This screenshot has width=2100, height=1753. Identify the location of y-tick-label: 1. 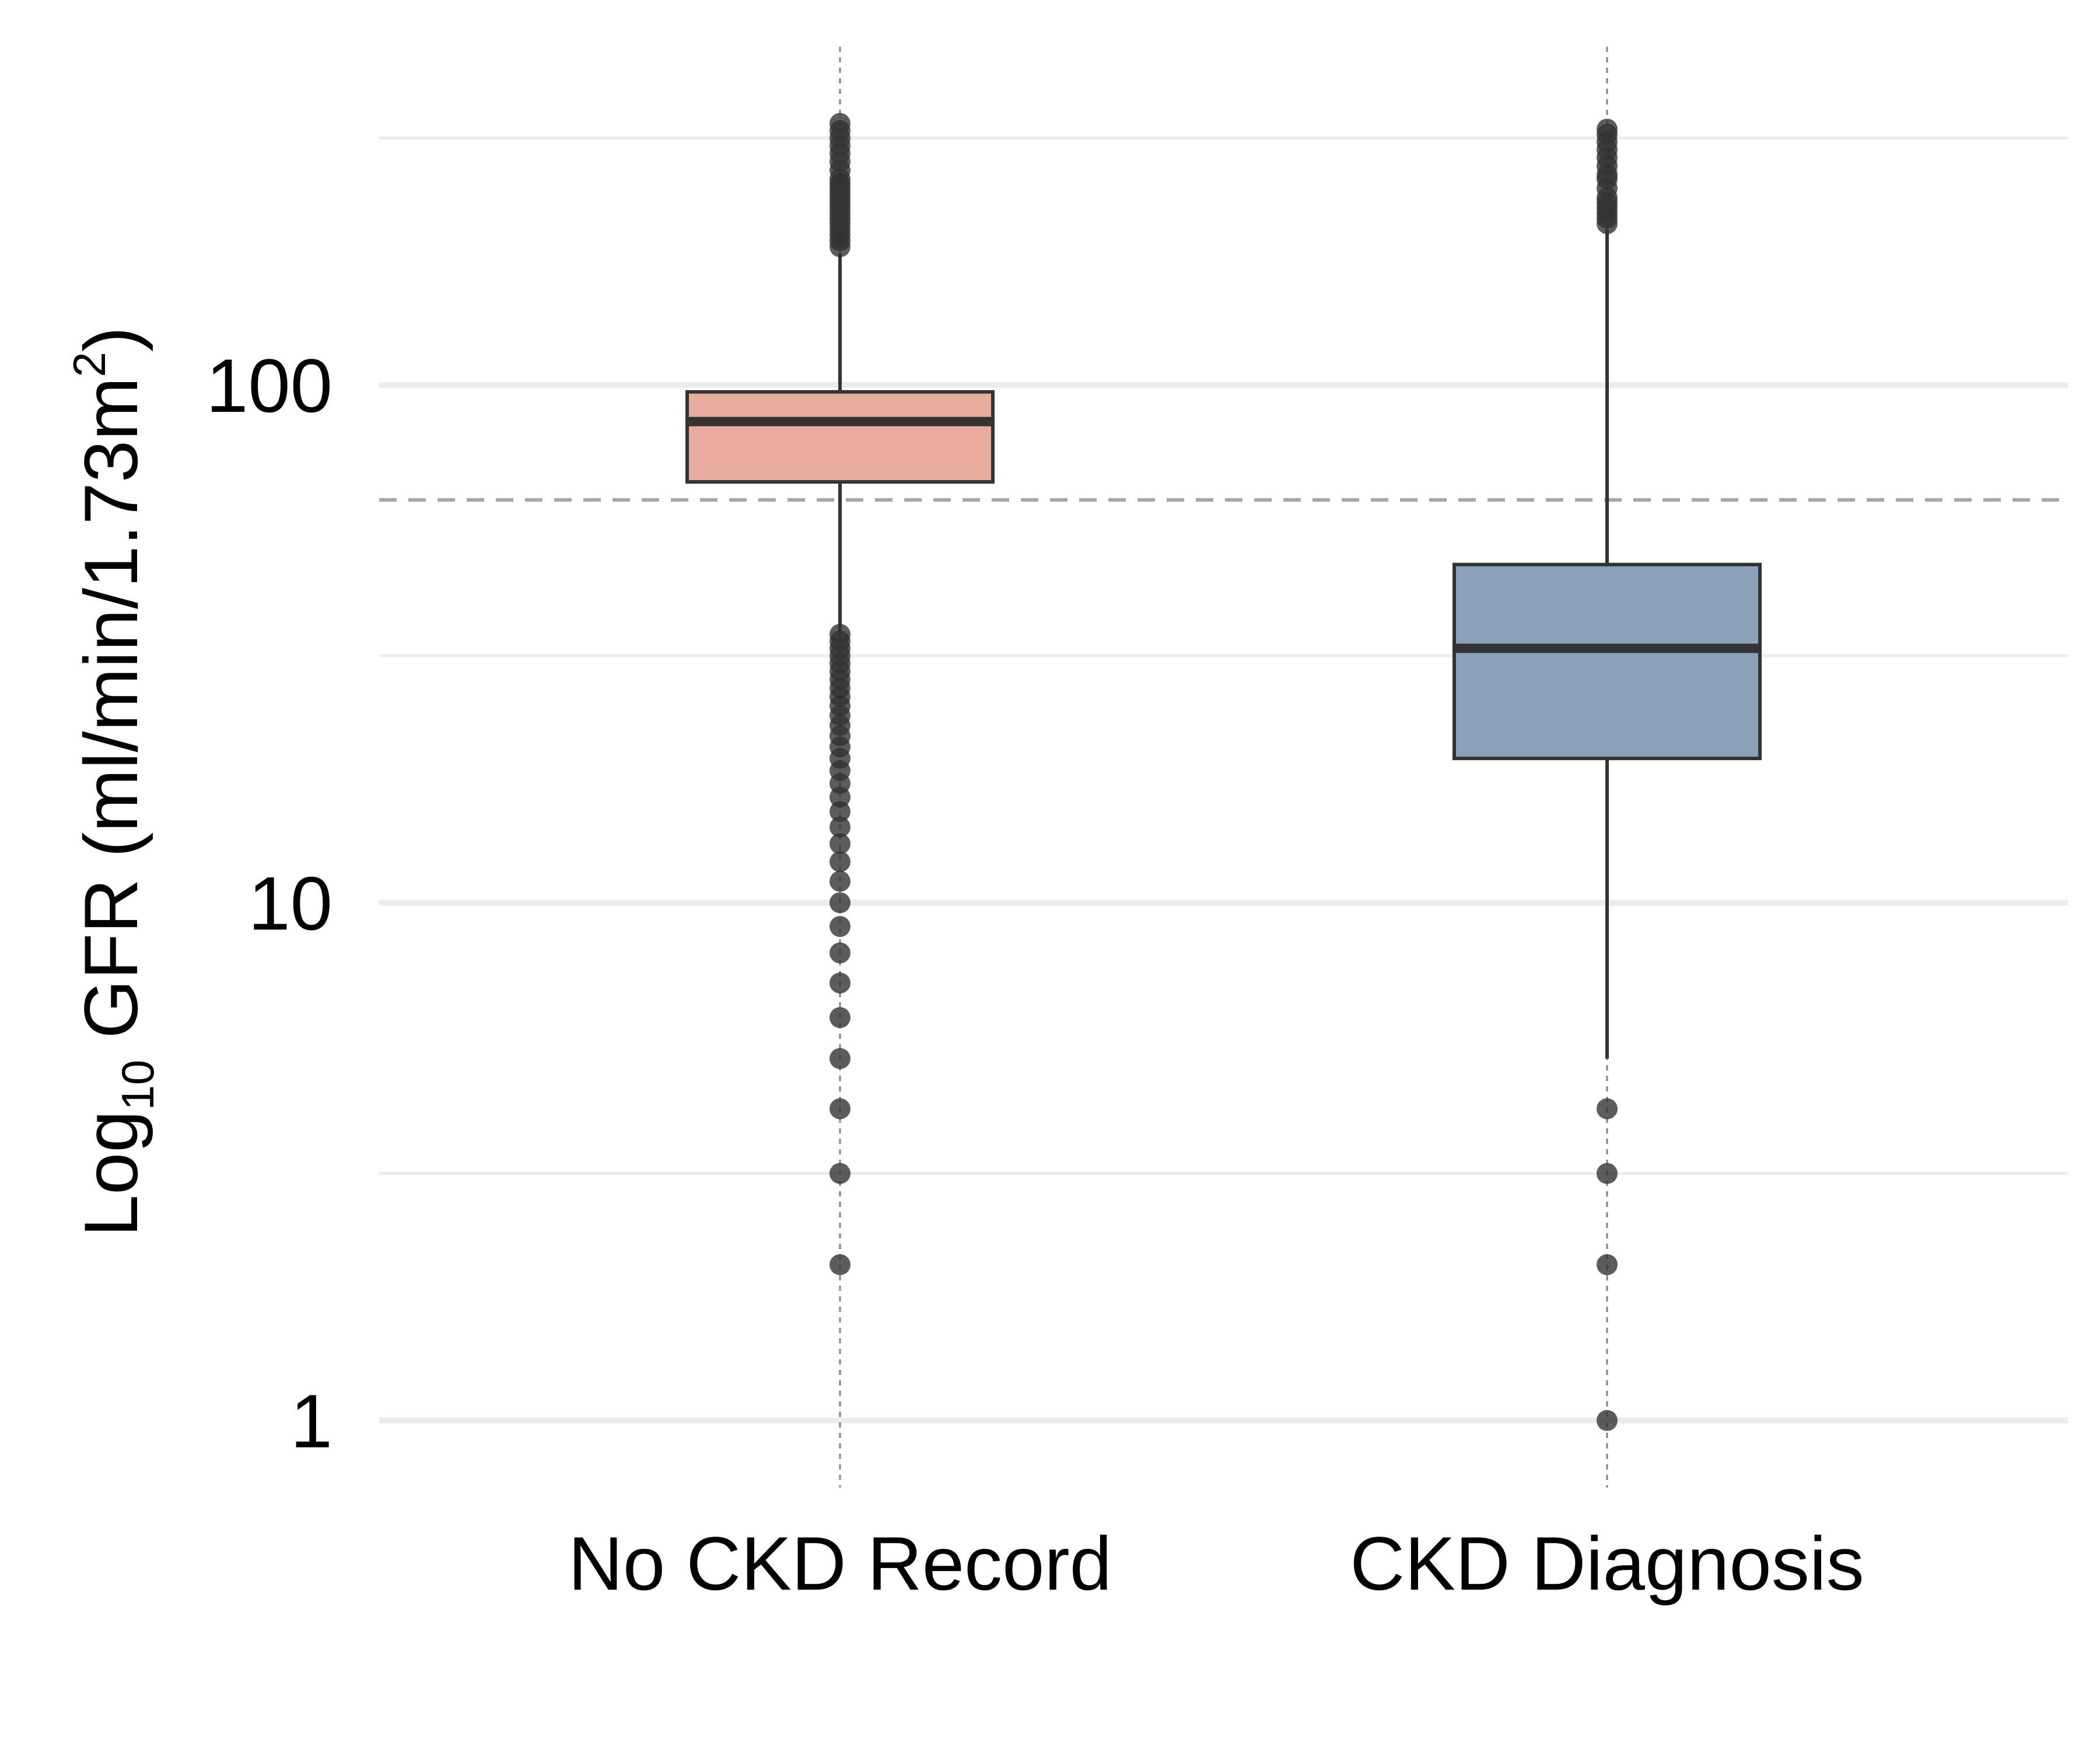
(311, 1421).